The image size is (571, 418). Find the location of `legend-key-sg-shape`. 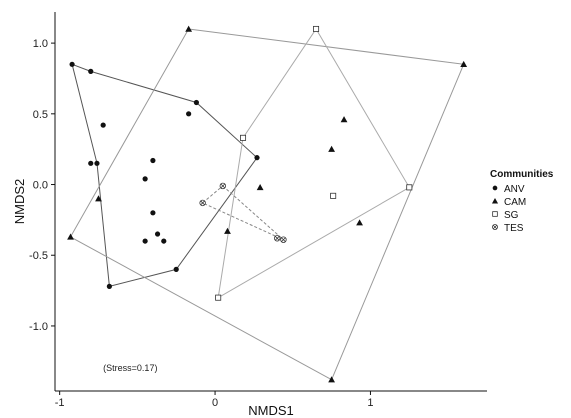

legend-key-sg-shape is located at coordinates (495, 214).